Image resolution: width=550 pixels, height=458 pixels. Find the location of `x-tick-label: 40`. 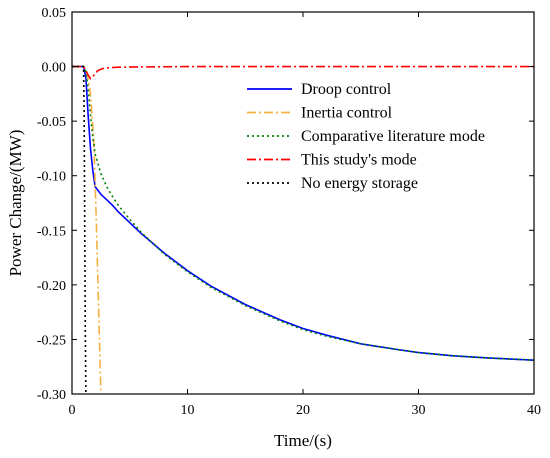

x-tick-label: 40 is located at coordinates (534, 410).